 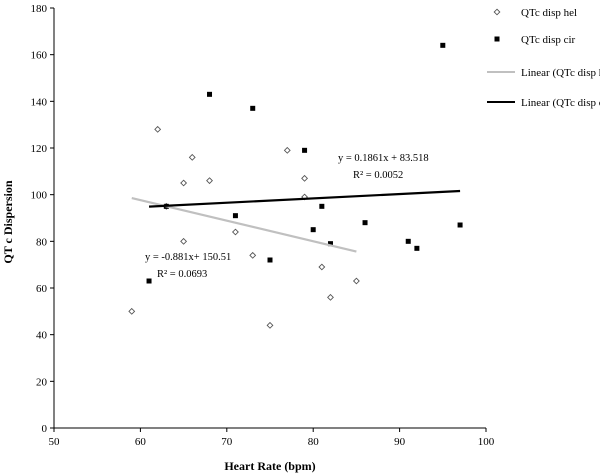 I want to click on x-tick-label: 80, so click(x=314, y=442).